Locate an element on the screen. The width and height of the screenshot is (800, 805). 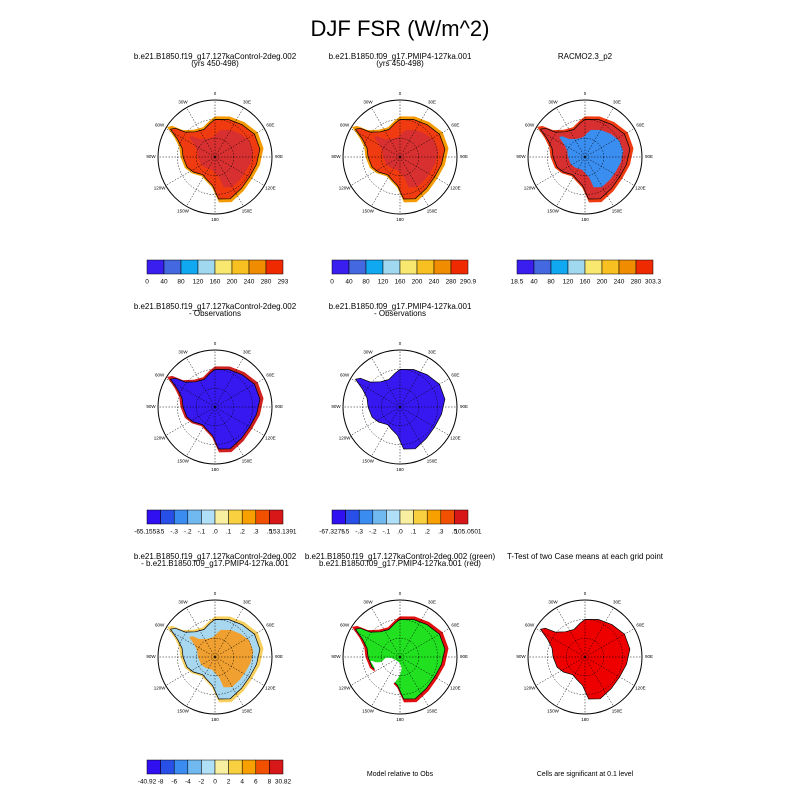
panel-title: (yrs 450-498) is located at coordinates (400, 63).